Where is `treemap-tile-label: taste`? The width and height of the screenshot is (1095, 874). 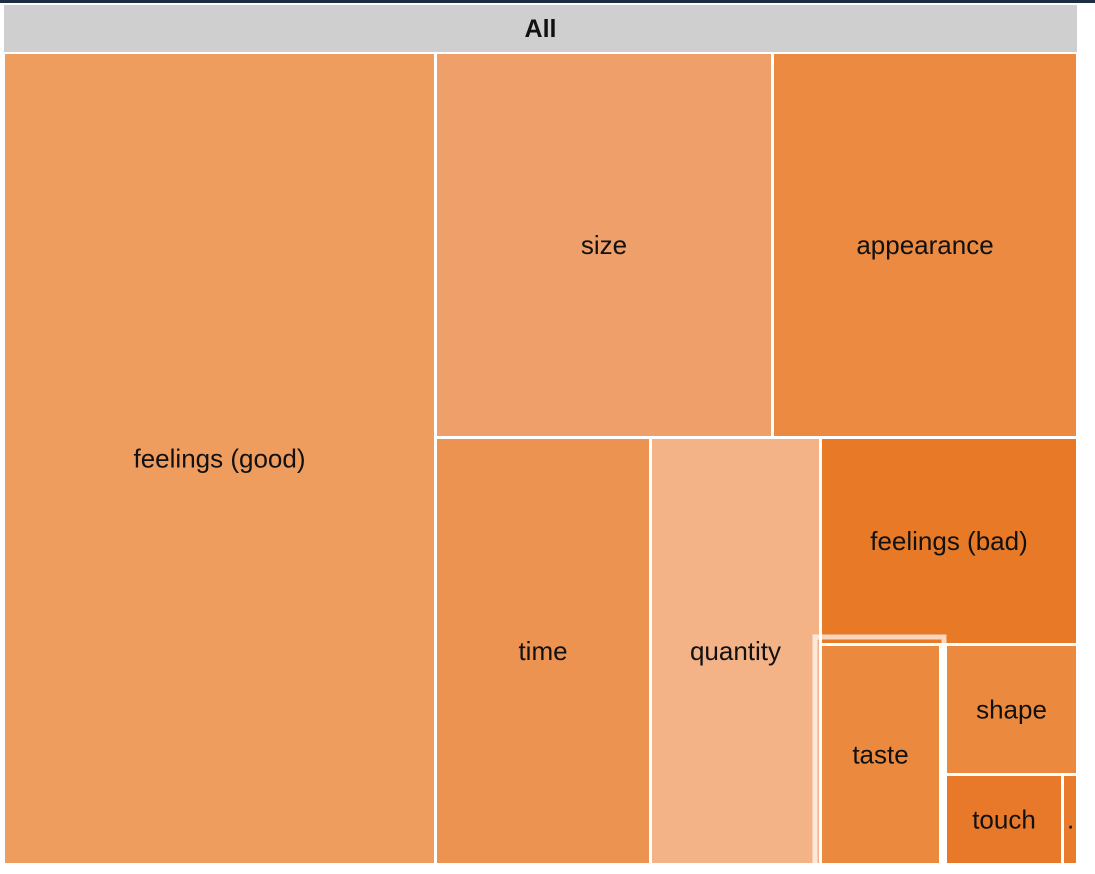 treemap-tile-label: taste is located at coordinates (880, 755).